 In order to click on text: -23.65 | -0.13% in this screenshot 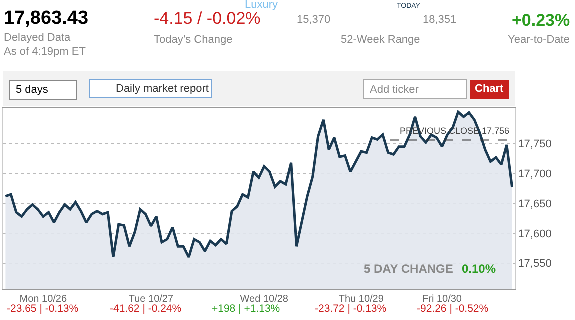, I will do `click(43, 309)`.